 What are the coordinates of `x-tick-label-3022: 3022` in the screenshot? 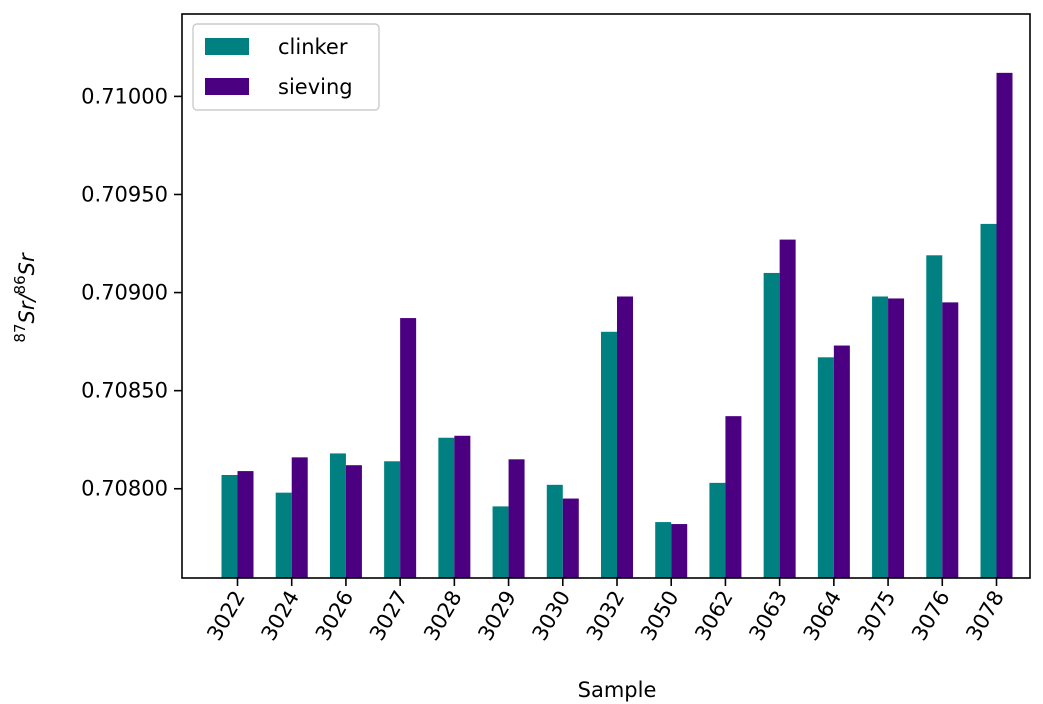 It's located at (226, 616).